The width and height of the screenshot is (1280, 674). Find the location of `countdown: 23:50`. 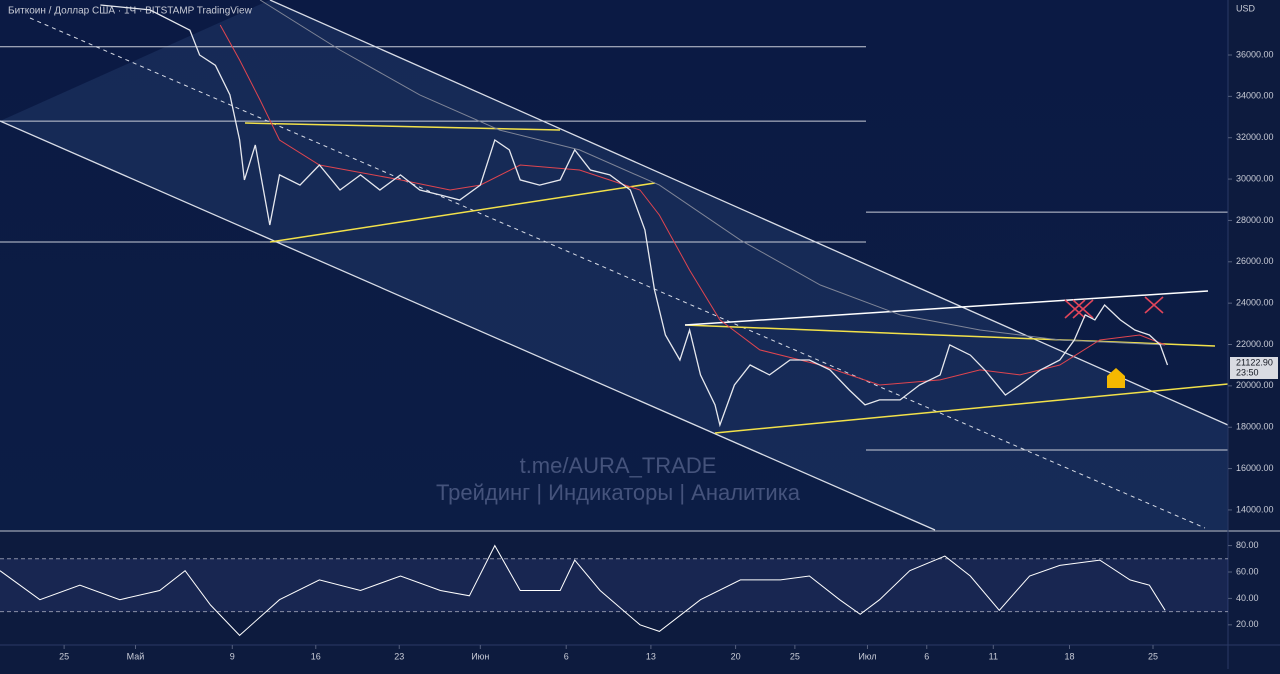

countdown: 23:50 is located at coordinates (1247, 372).